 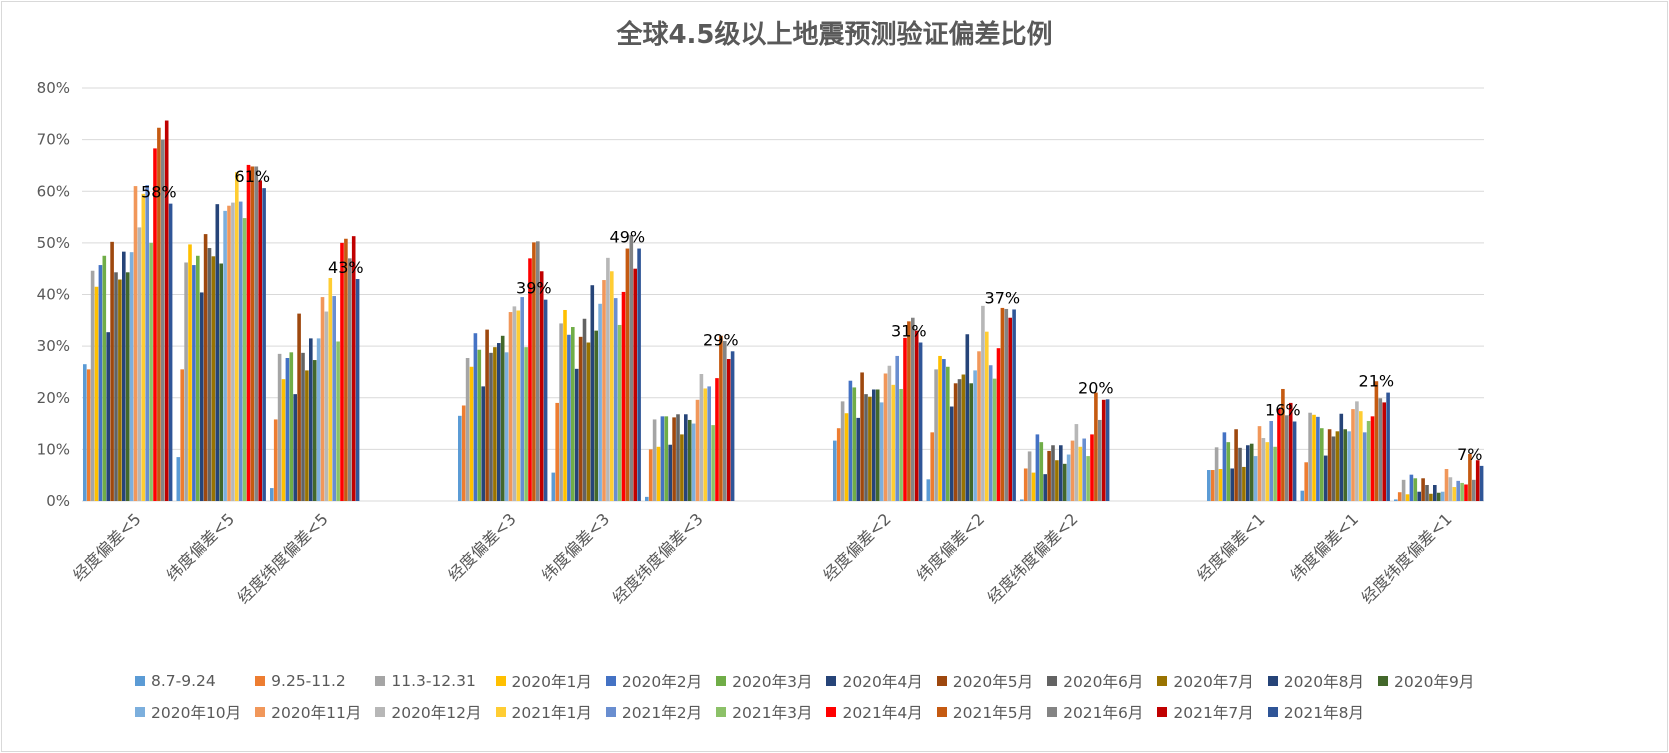 What do you see at coordinates (1407, 558) in the screenshot?
I see `x-tick-label: 经度纬度偏差<1` at bounding box center [1407, 558].